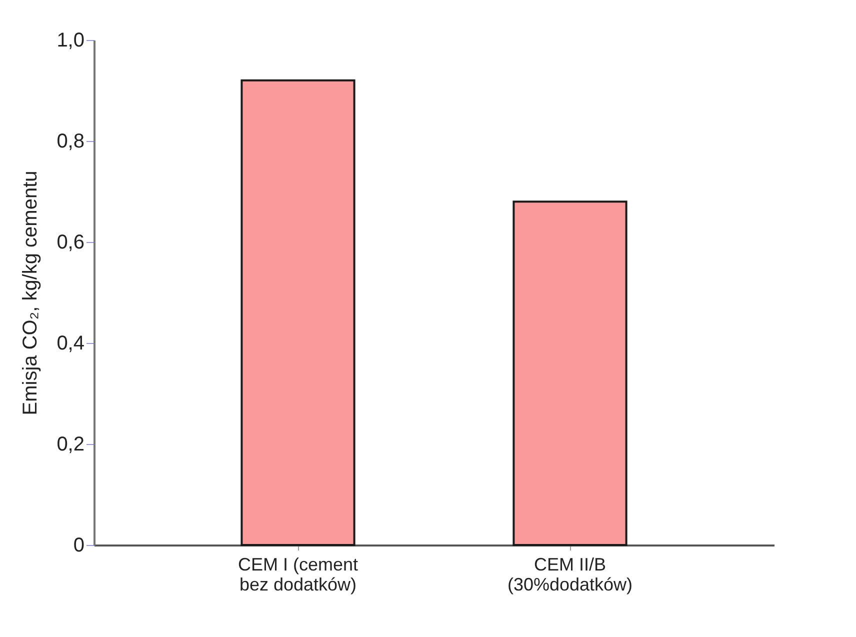  What do you see at coordinates (70, 343) in the screenshot?
I see `y-tick-label: 0,4` at bounding box center [70, 343].